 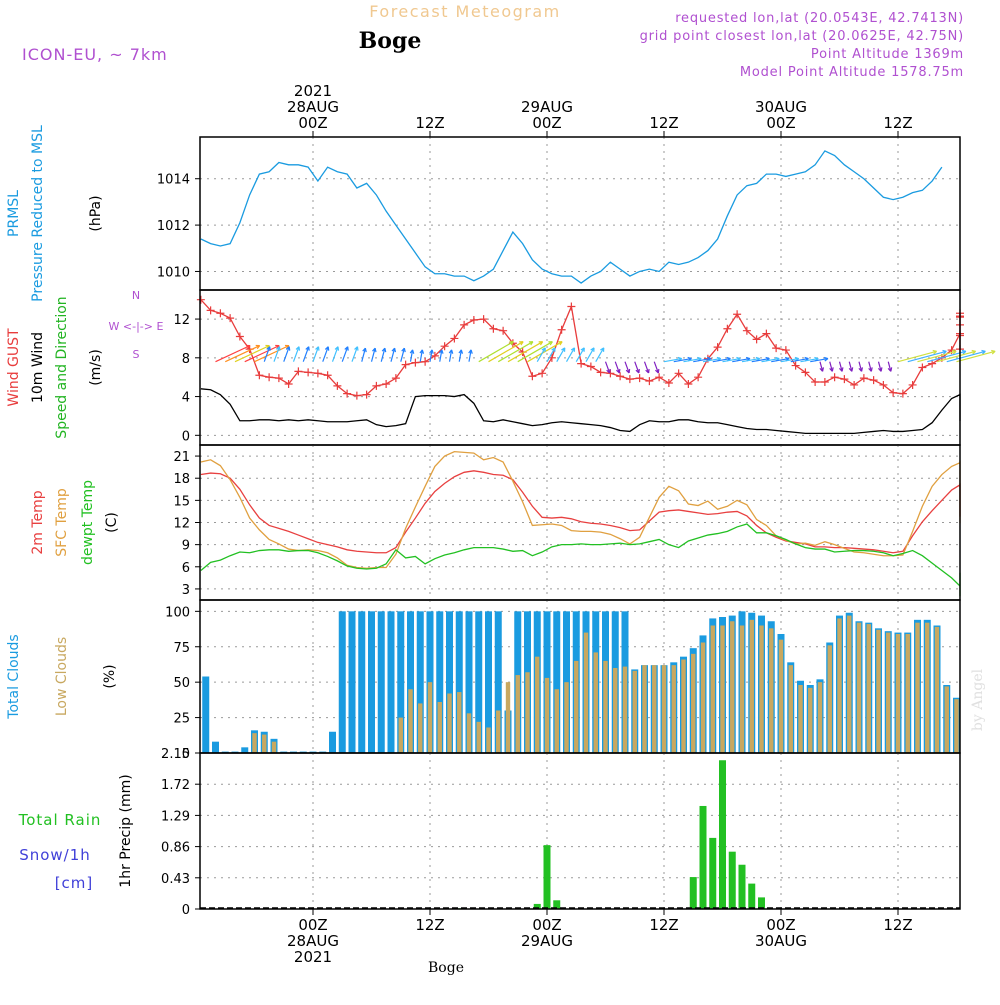 What do you see at coordinates (780, 925) in the screenshot?
I see `bottom-time-label: 00Z` at bounding box center [780, 925].